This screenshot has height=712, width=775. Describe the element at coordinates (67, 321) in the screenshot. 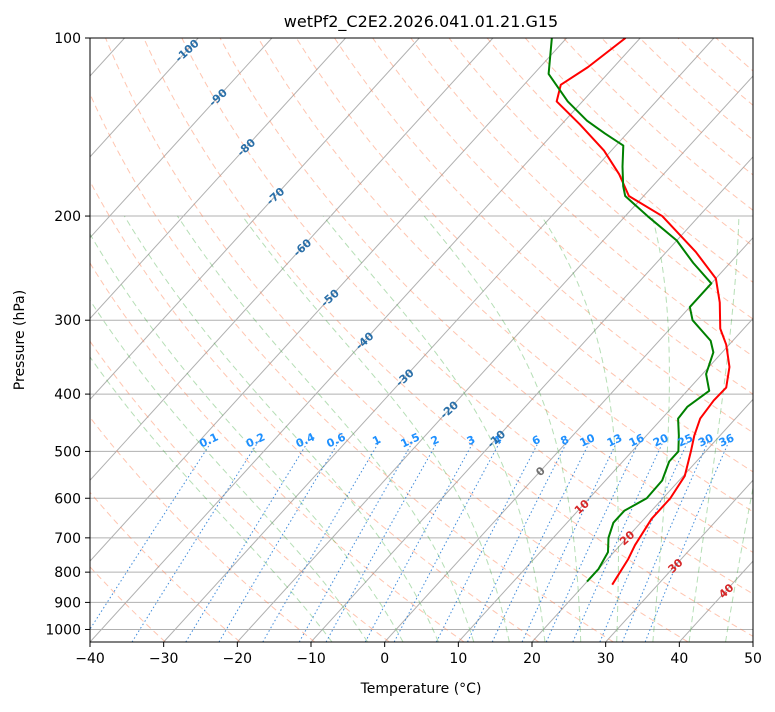

I see `y-tick-label: 300` at that location.